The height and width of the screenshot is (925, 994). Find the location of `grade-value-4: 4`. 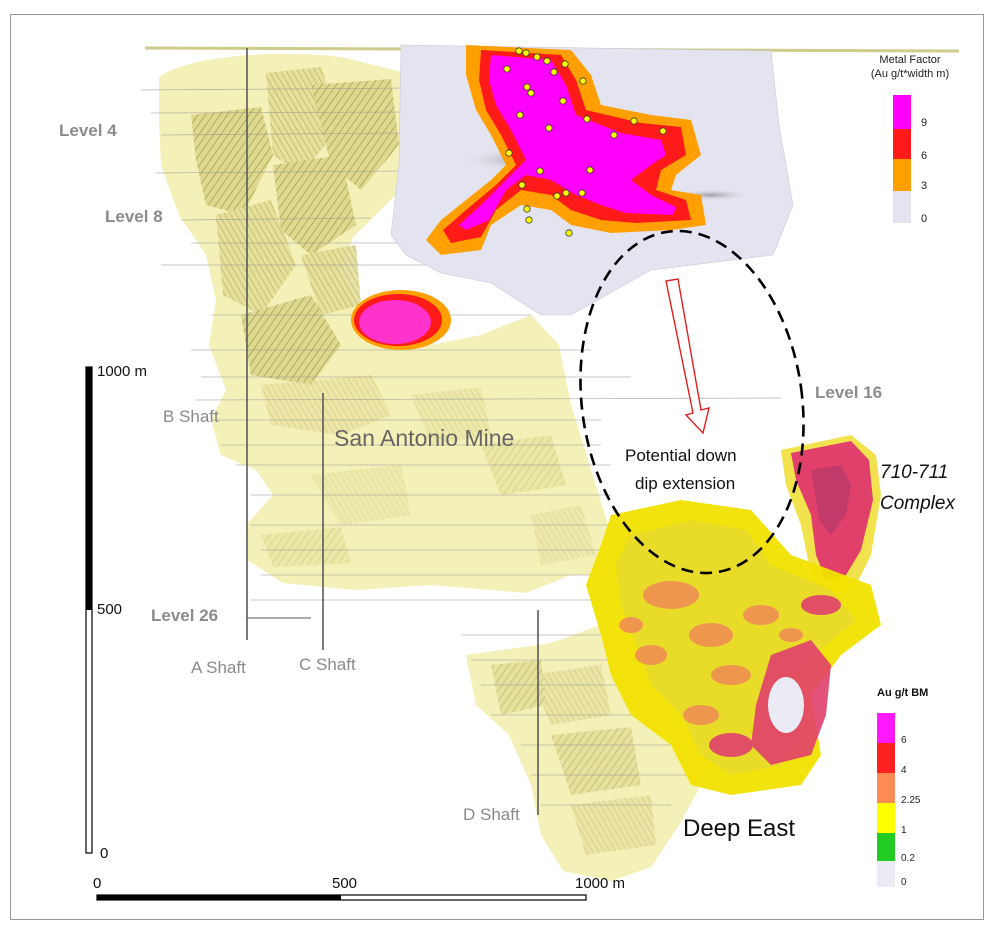

grade-value-4: 4 is located at coordinates (904, 770).